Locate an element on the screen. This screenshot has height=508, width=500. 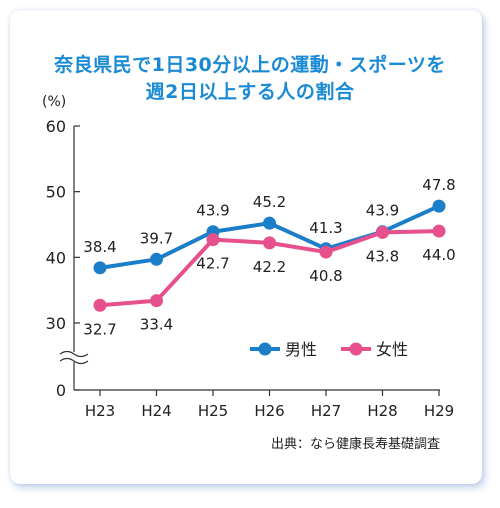
x-tick-label: H24 is located at coordinates (156, 411).